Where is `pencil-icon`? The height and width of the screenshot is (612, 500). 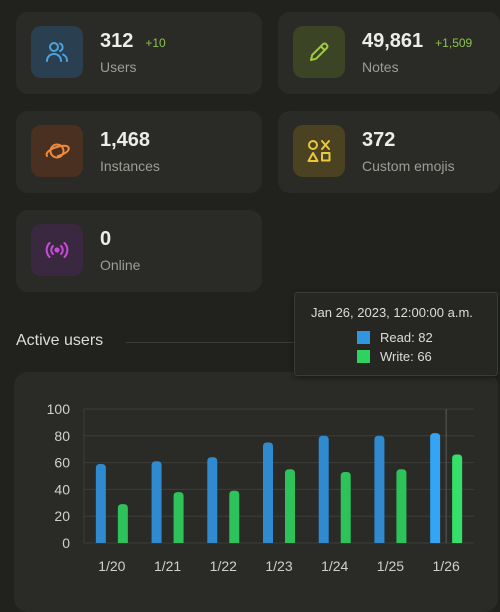
pencil-icon is located at coordinates (319, 51).